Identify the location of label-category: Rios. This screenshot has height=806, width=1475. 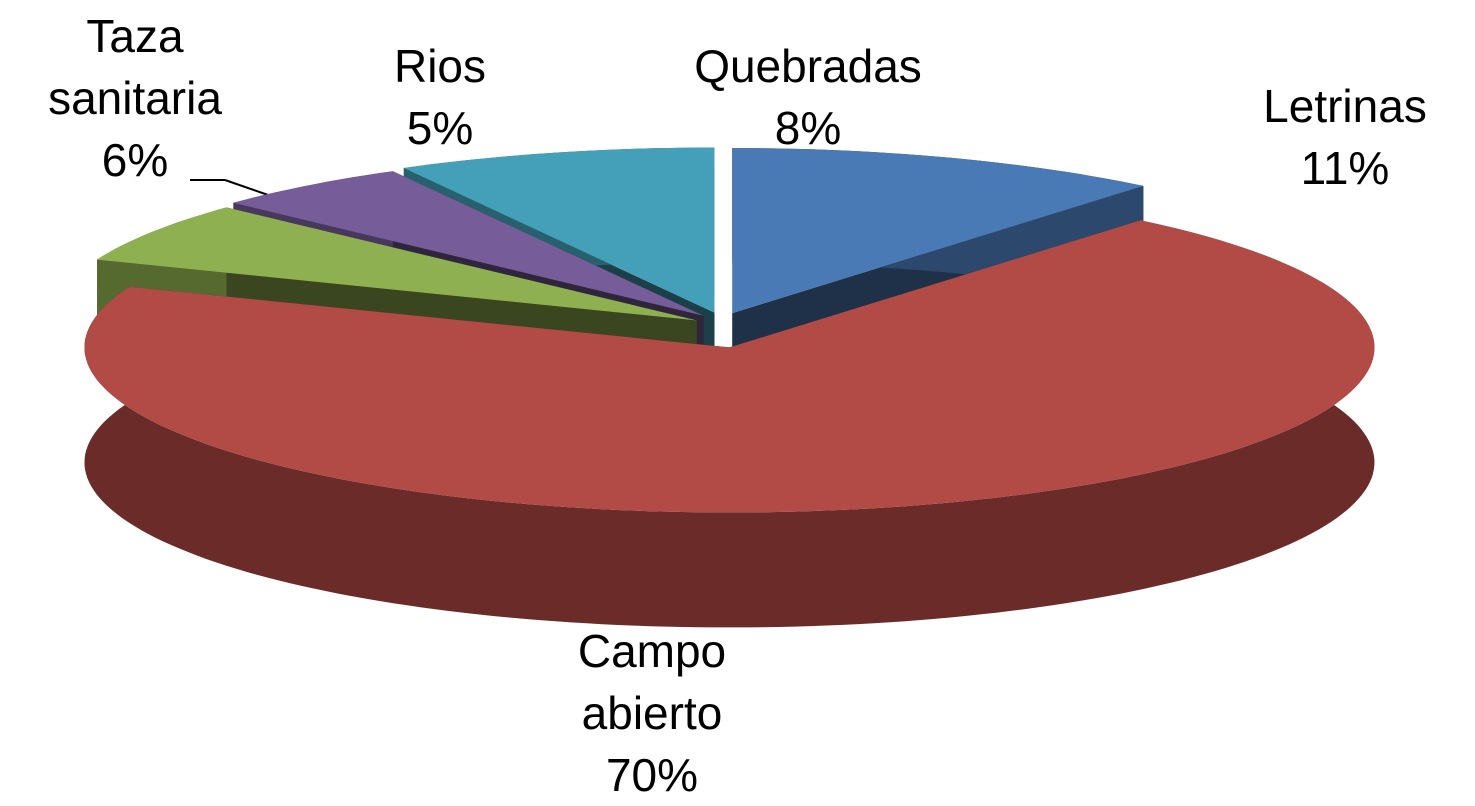
(440, 66).